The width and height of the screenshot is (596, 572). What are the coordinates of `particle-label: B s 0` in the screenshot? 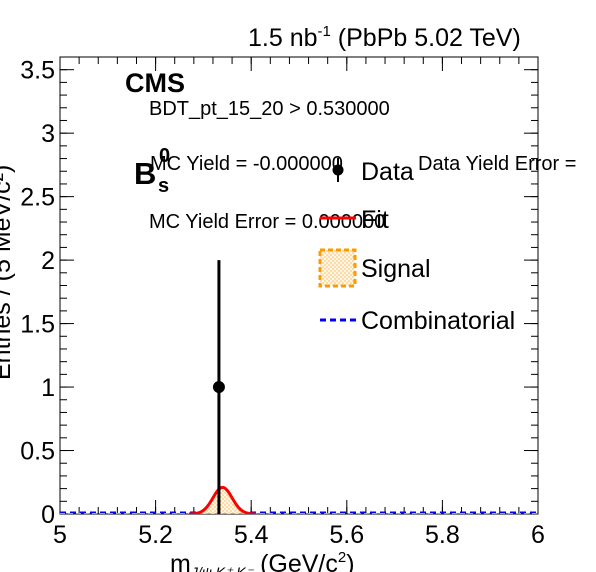 It's located at (152, 171).